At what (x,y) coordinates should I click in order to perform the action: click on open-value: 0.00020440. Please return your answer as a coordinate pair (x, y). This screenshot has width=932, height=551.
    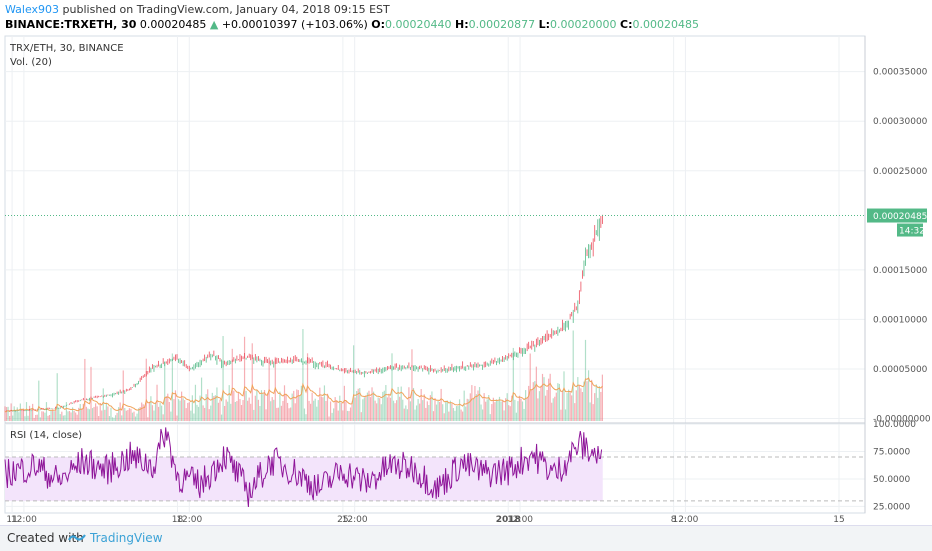
    Looking at the image, I should click on (418, 24).